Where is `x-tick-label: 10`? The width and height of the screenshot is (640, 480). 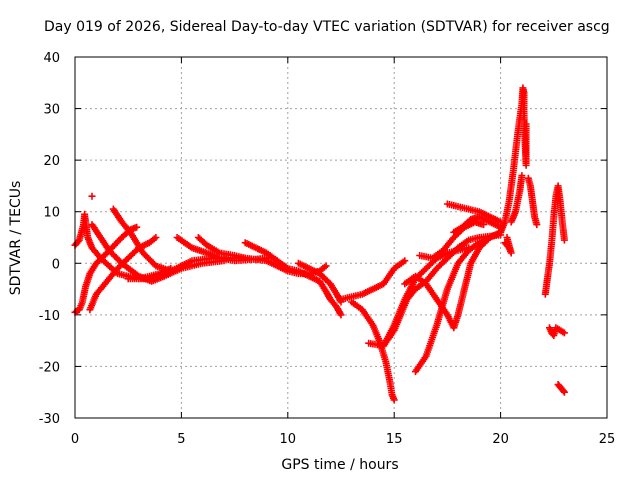 x-tick-label: 10 is located at coordinates (288, 439).